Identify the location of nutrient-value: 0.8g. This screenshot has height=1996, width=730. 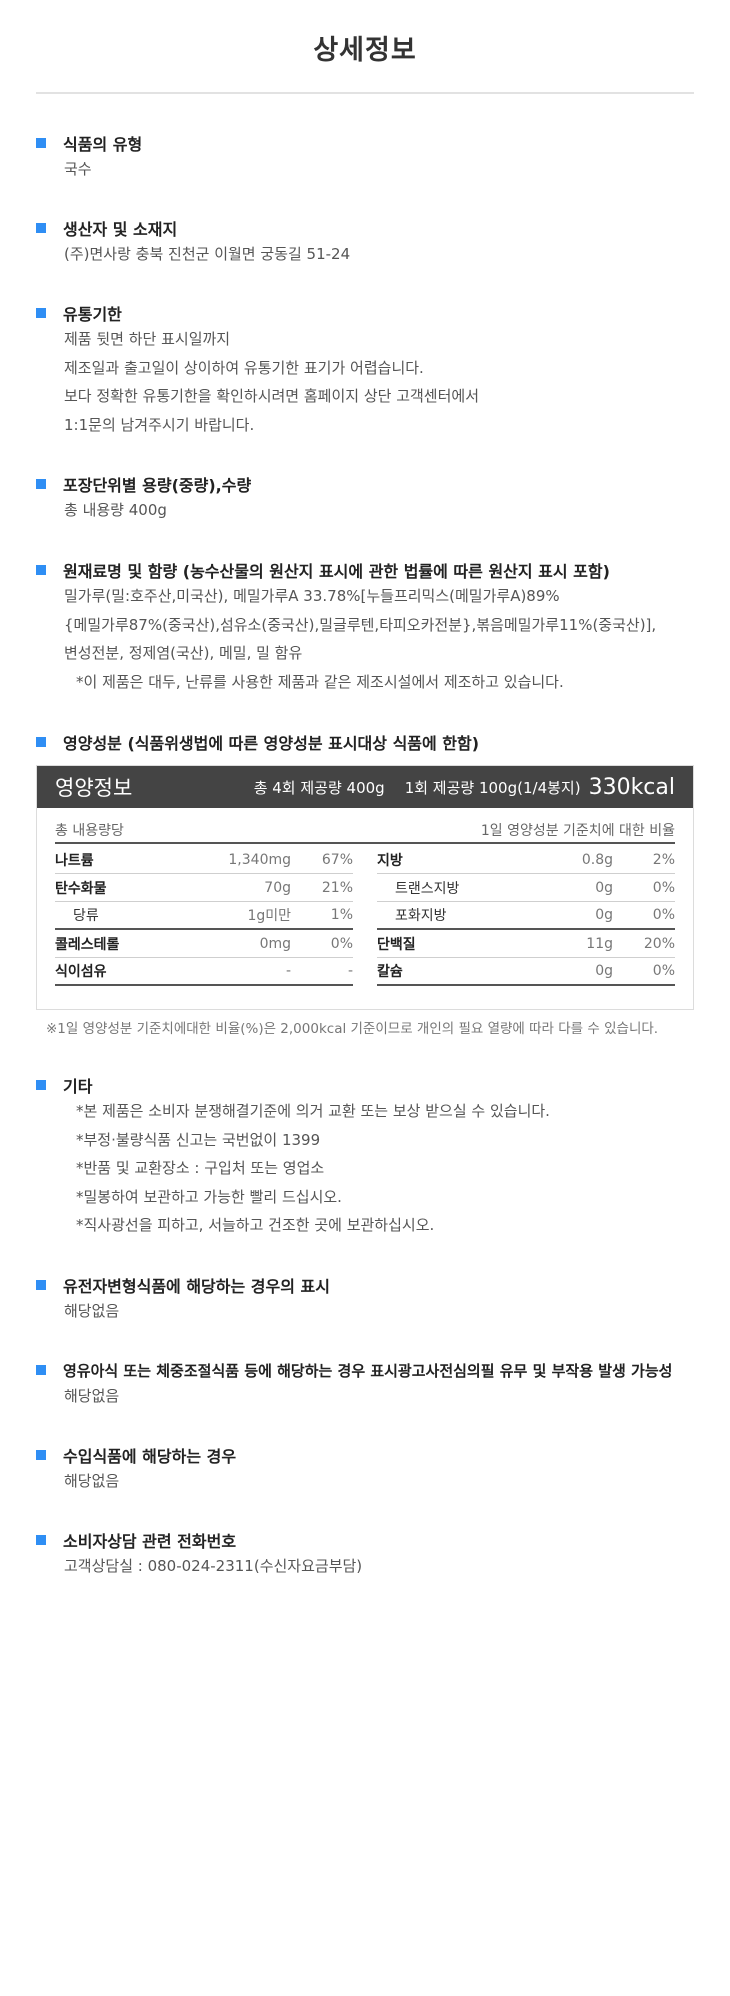
(597, 859).